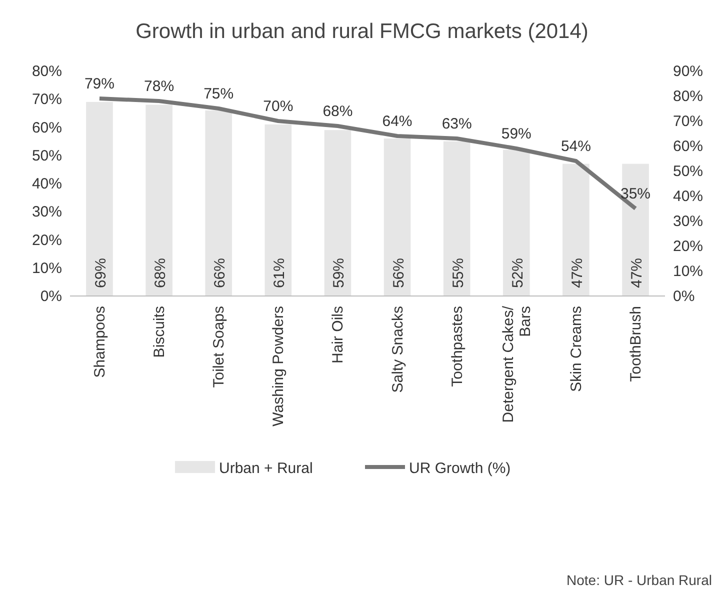 The width and height of the screenshot is (724, 605). What do you see at coordinates (47, 99) in the screenshot?
I see `y-tick-label: 70%` at bounding box center [47, 99].